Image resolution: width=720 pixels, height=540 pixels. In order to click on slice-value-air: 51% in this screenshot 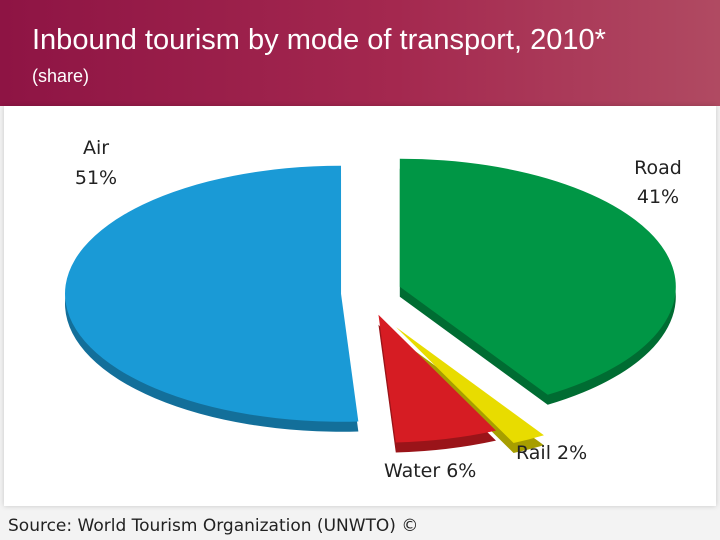, I will do `click(96, 178)`.